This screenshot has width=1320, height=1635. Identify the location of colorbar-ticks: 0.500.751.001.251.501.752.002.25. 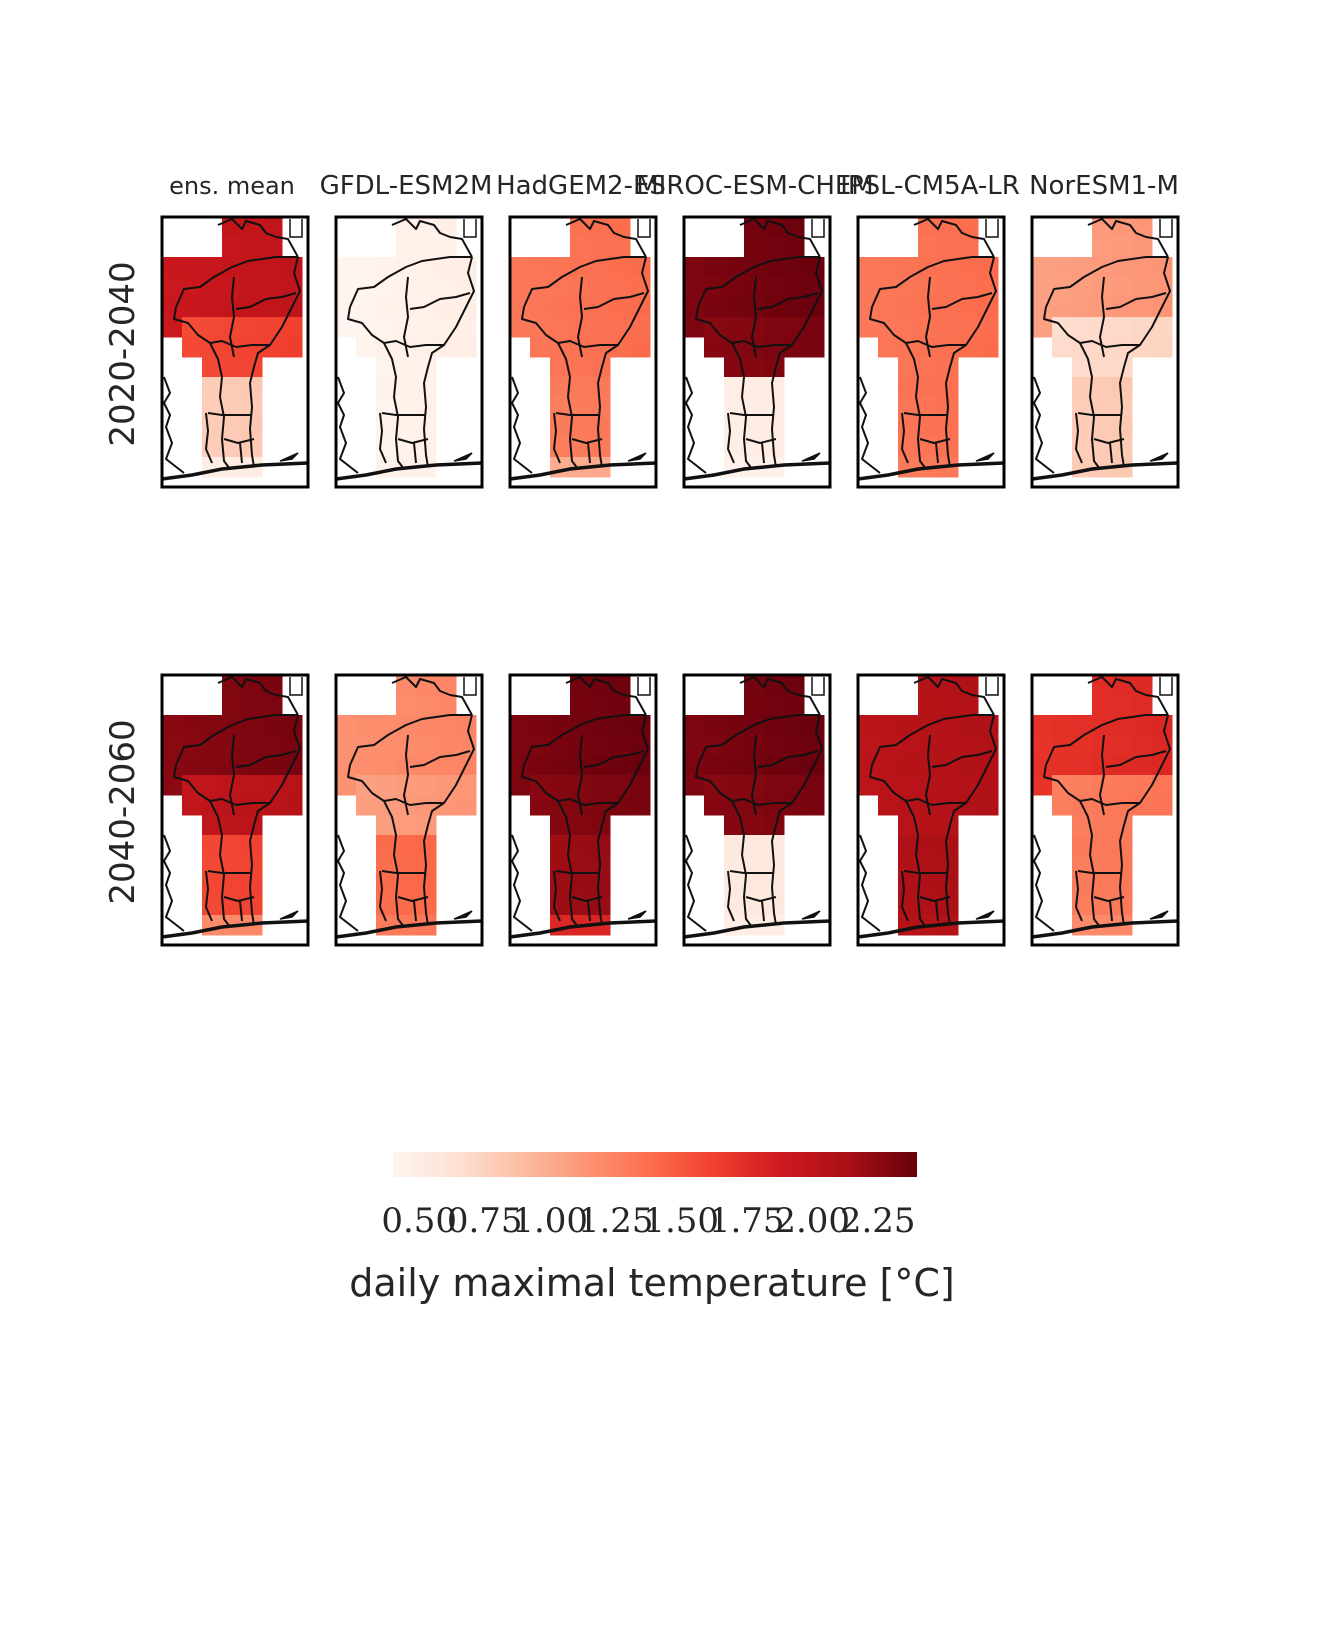
(648, 1221).